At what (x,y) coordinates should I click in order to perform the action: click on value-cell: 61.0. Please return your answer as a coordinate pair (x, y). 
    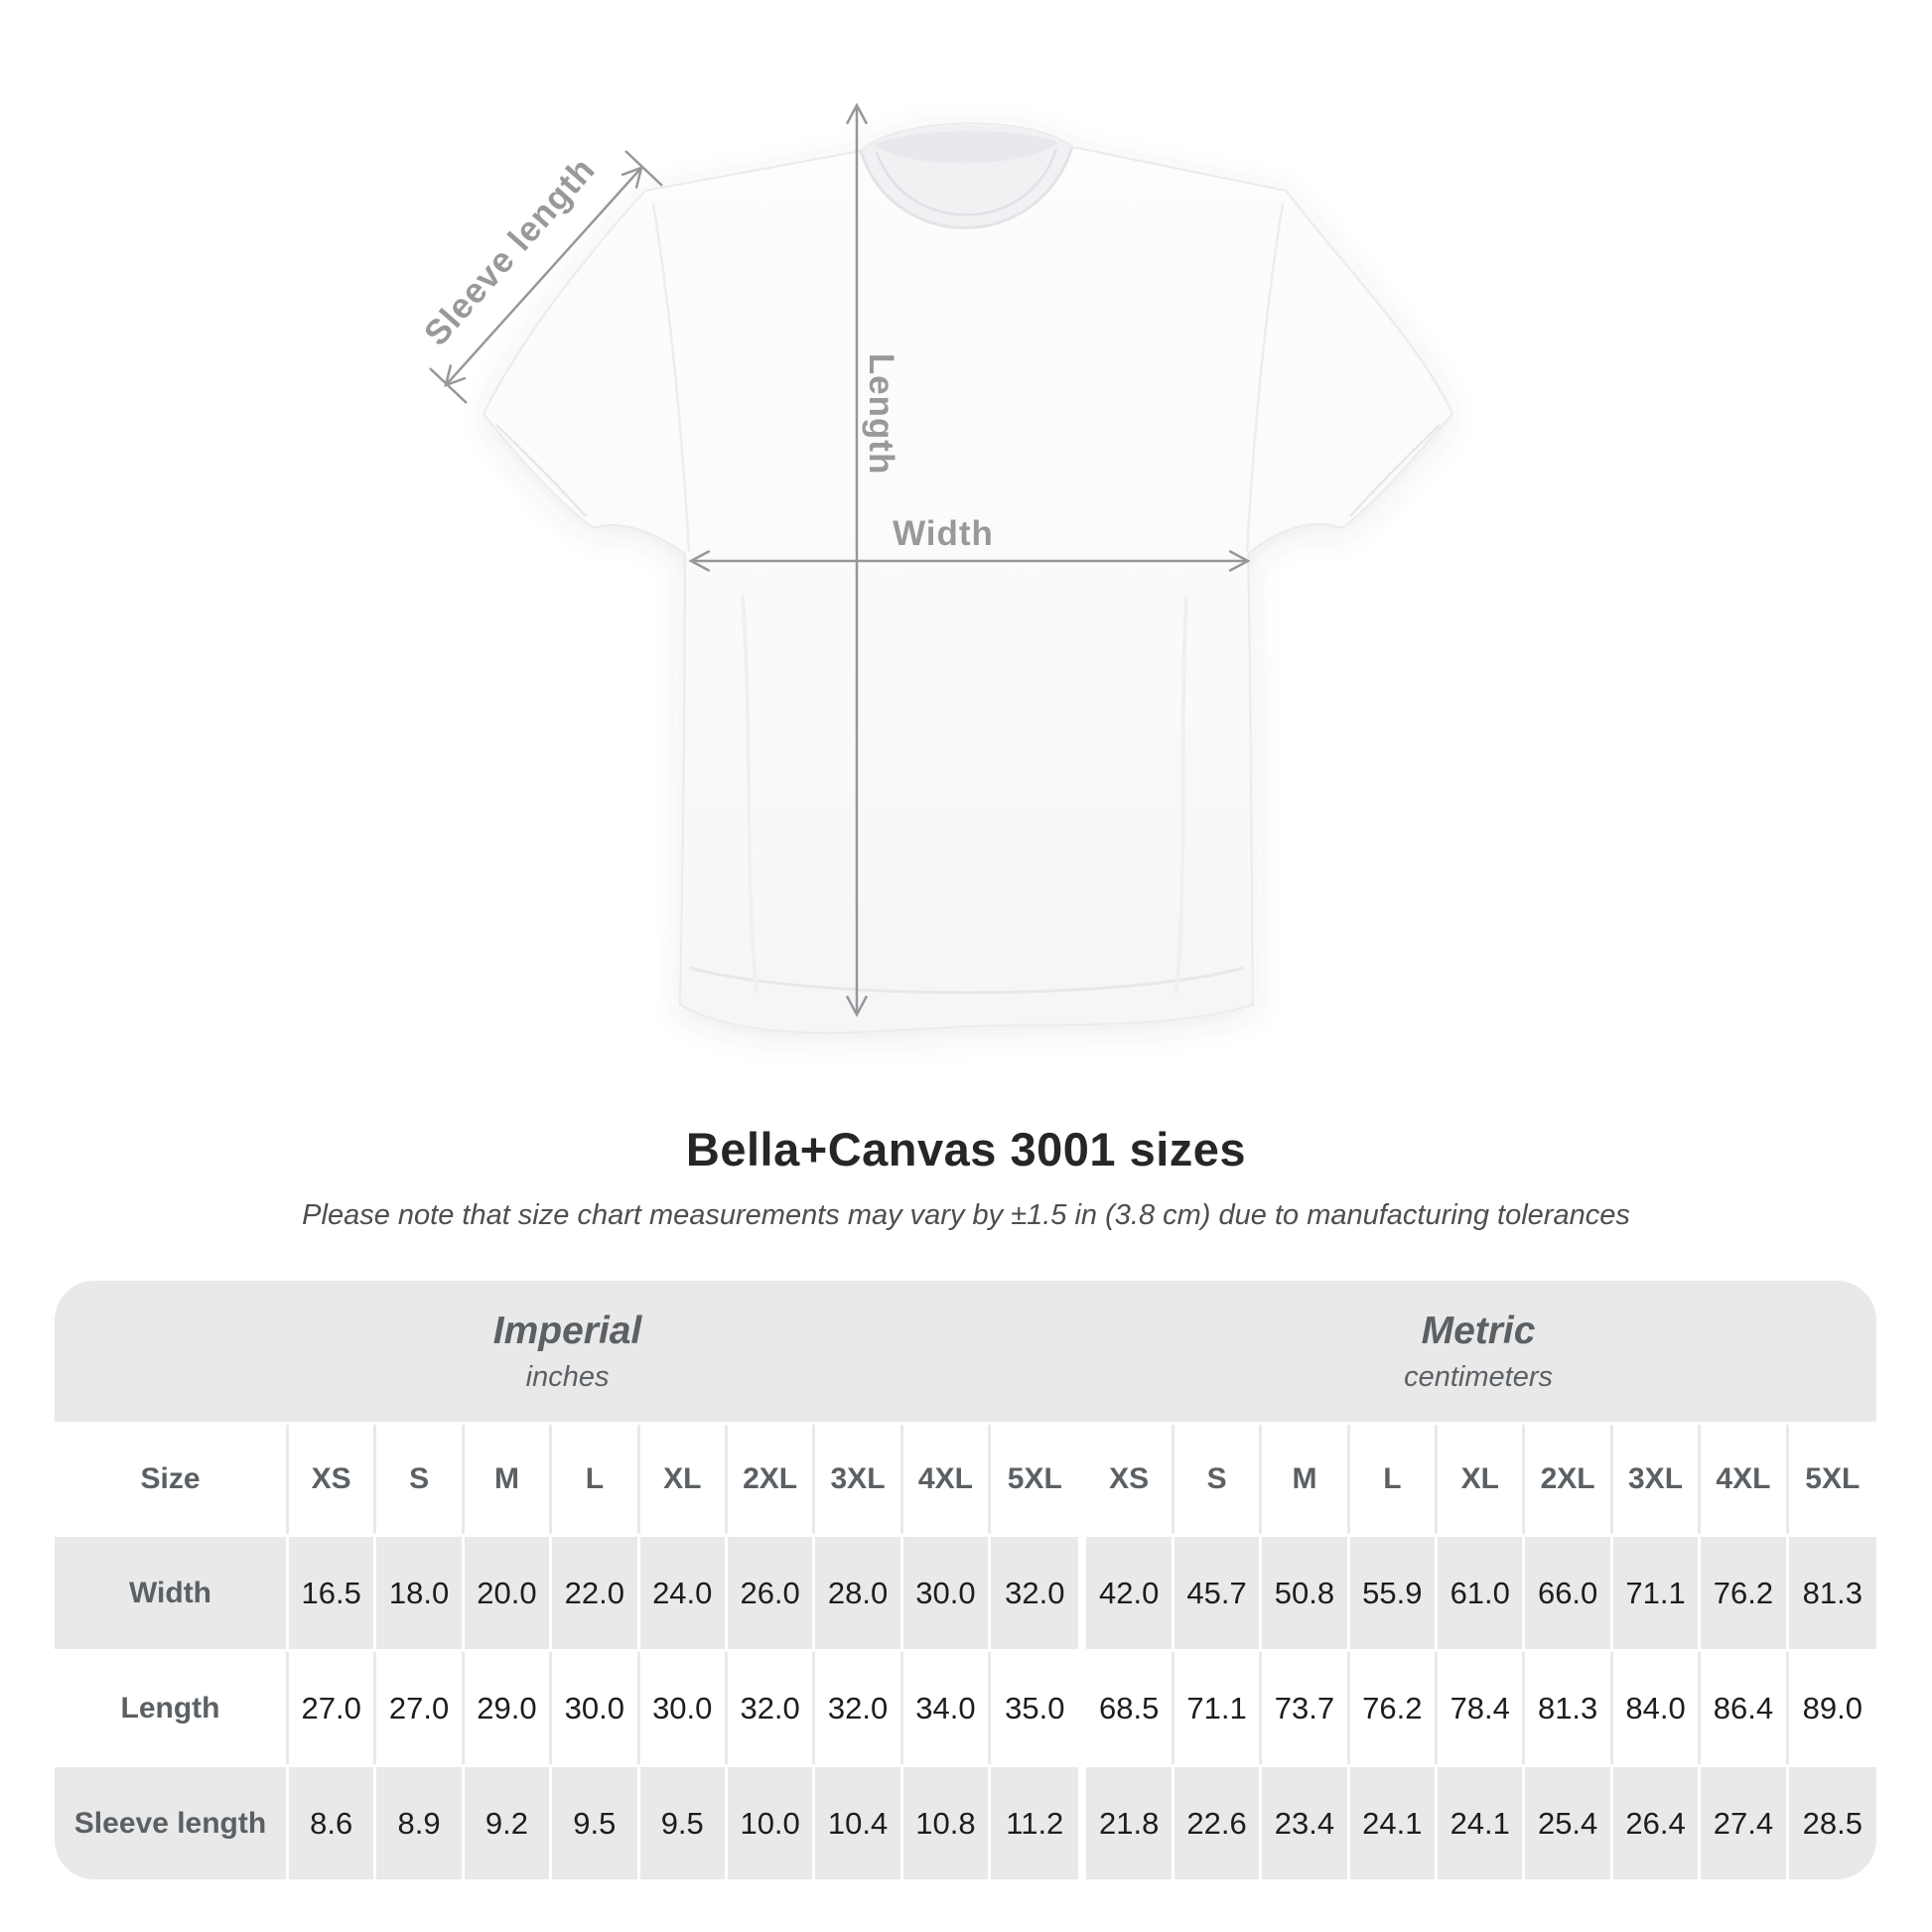
    Looking at the image, I should click on (1482, 1593).